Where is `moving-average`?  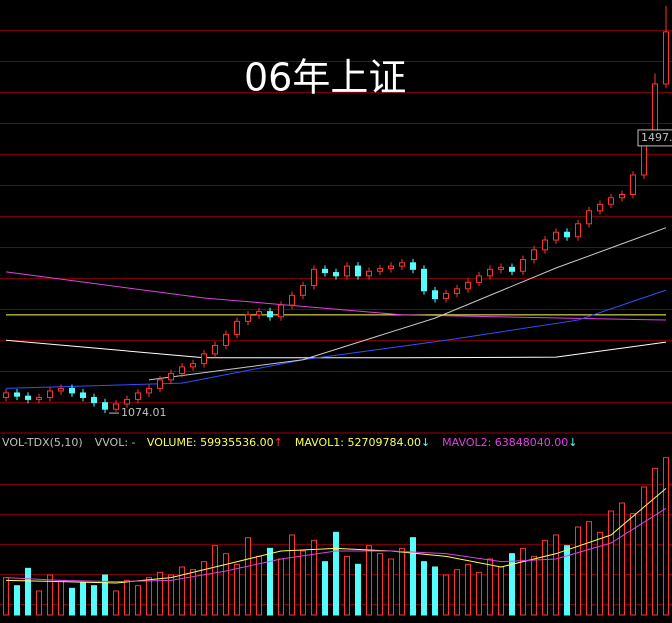 moving-average is located at coordinates (336, 349).